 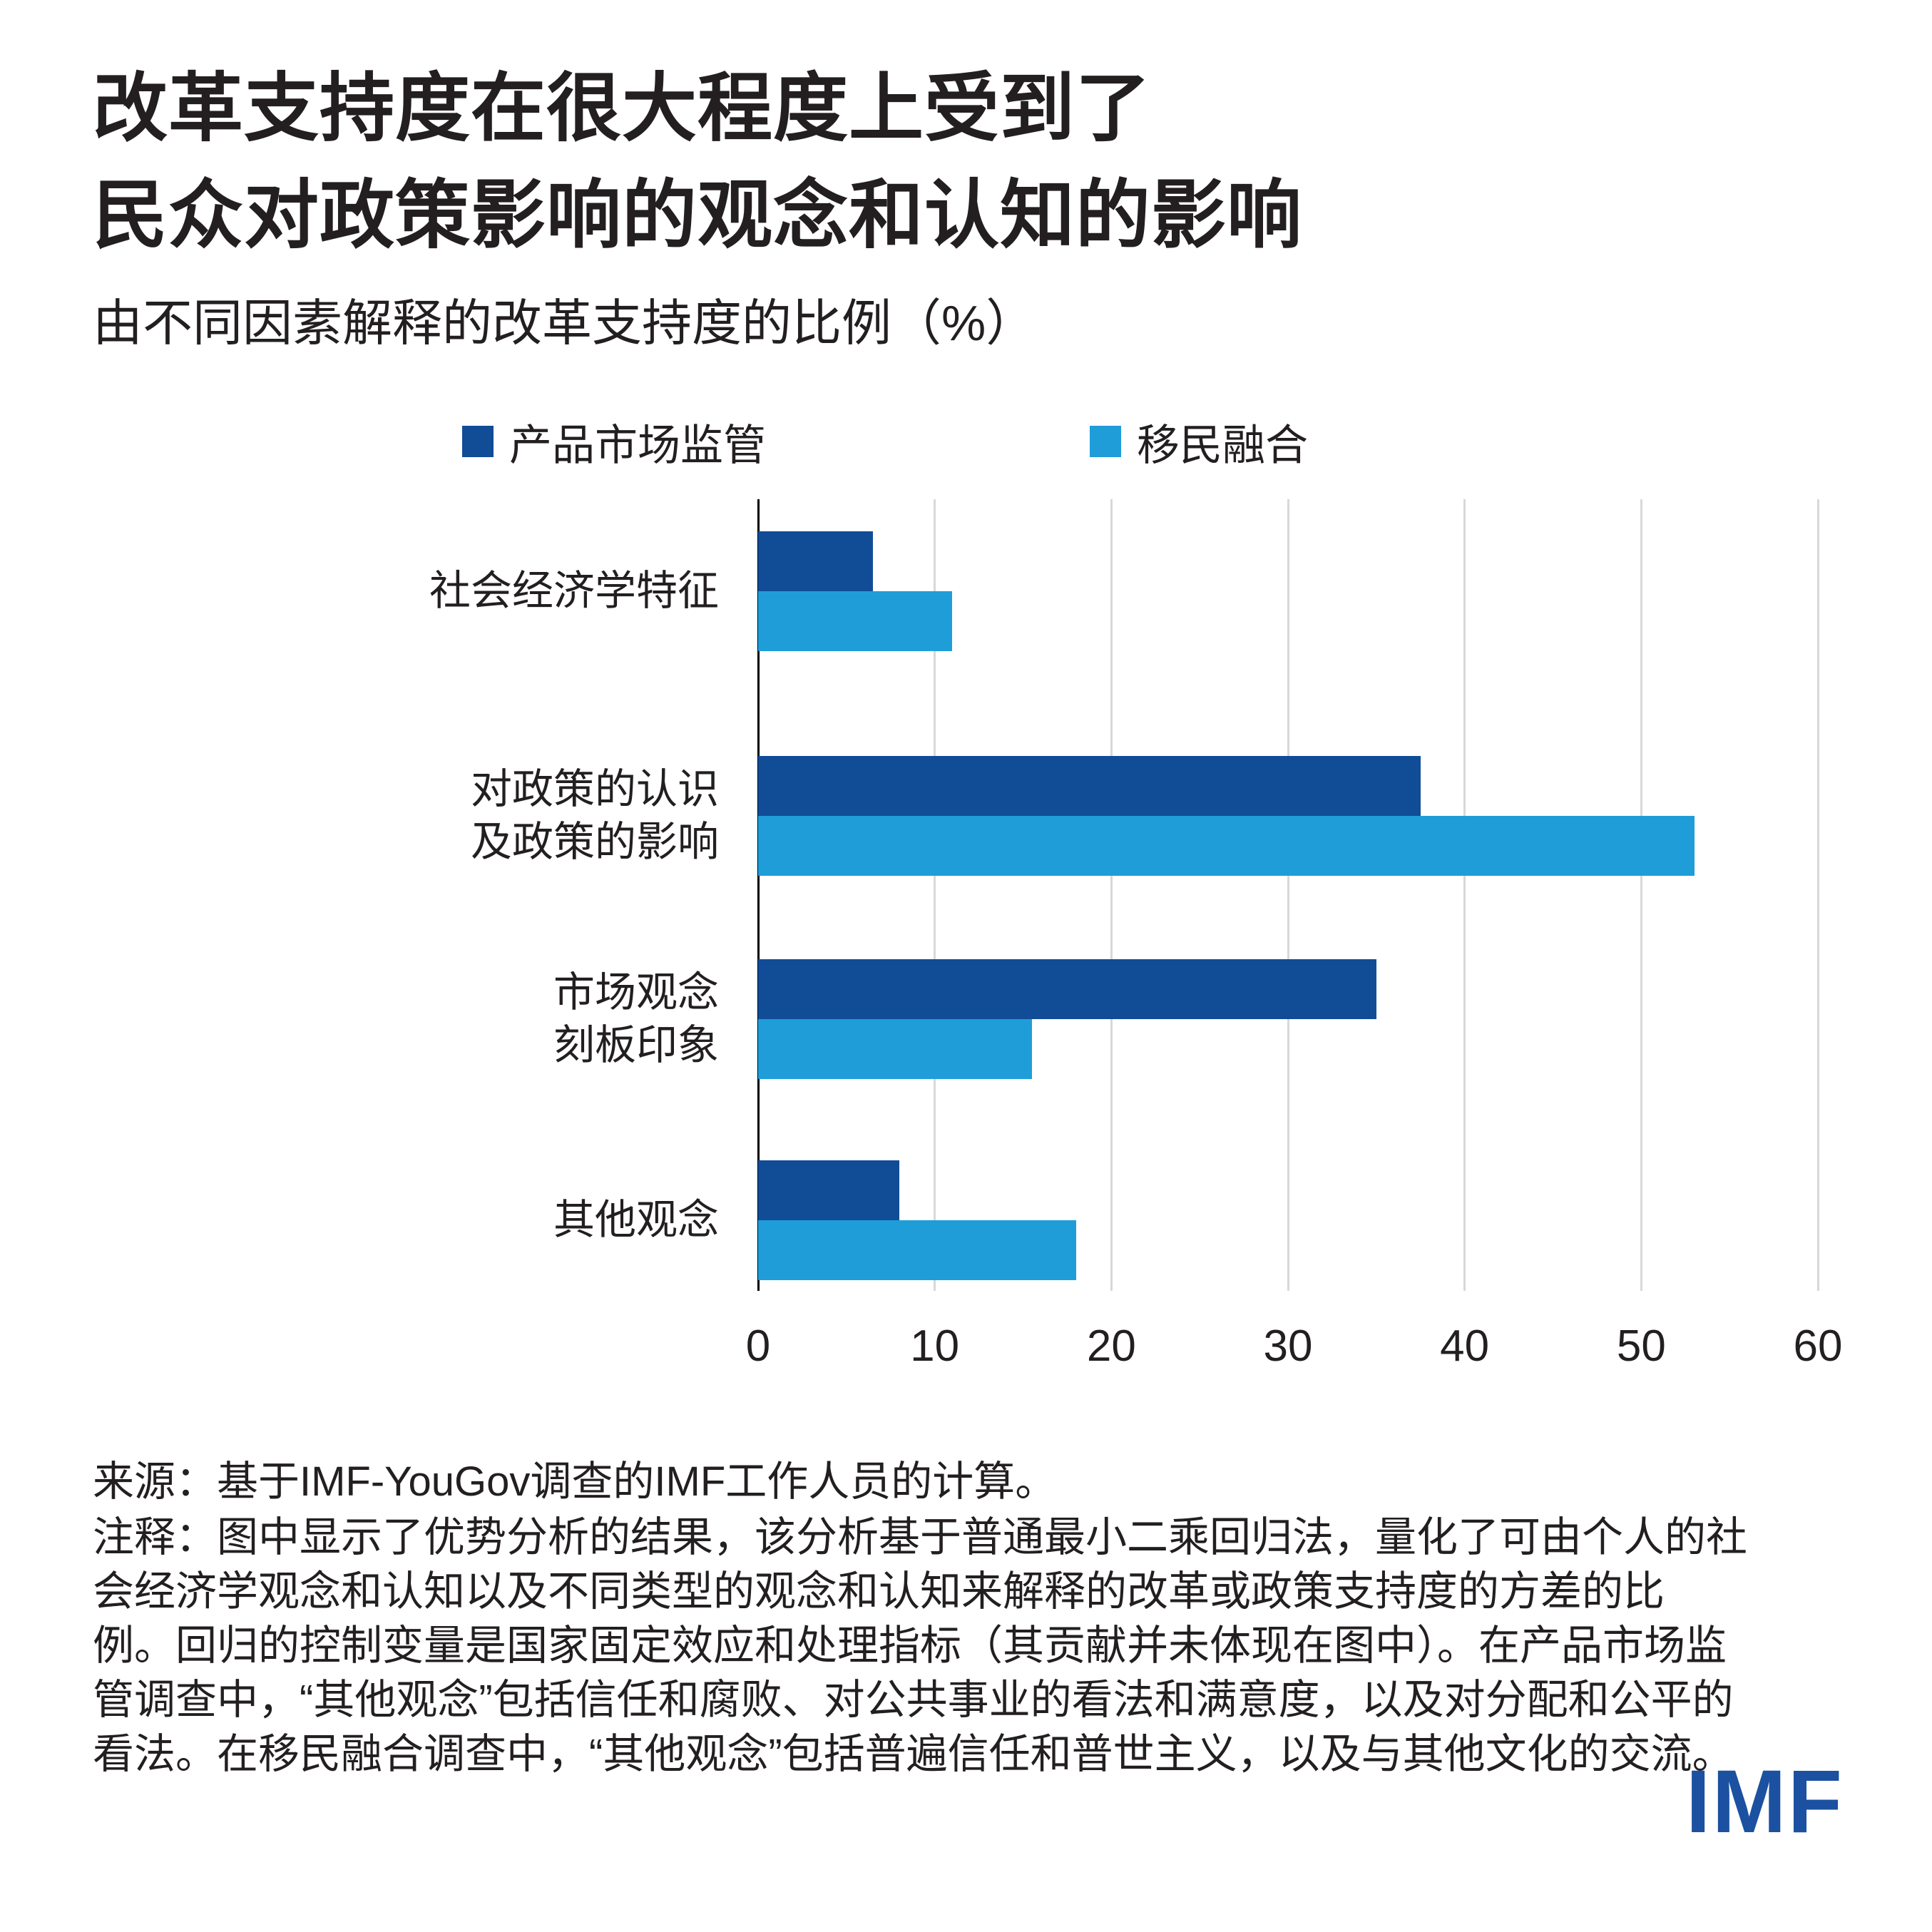 What do you see at coordinates (1288, 1346) in the screenshot?
I see `x-tick-30: 30` at bounding box center [1288, 1346].